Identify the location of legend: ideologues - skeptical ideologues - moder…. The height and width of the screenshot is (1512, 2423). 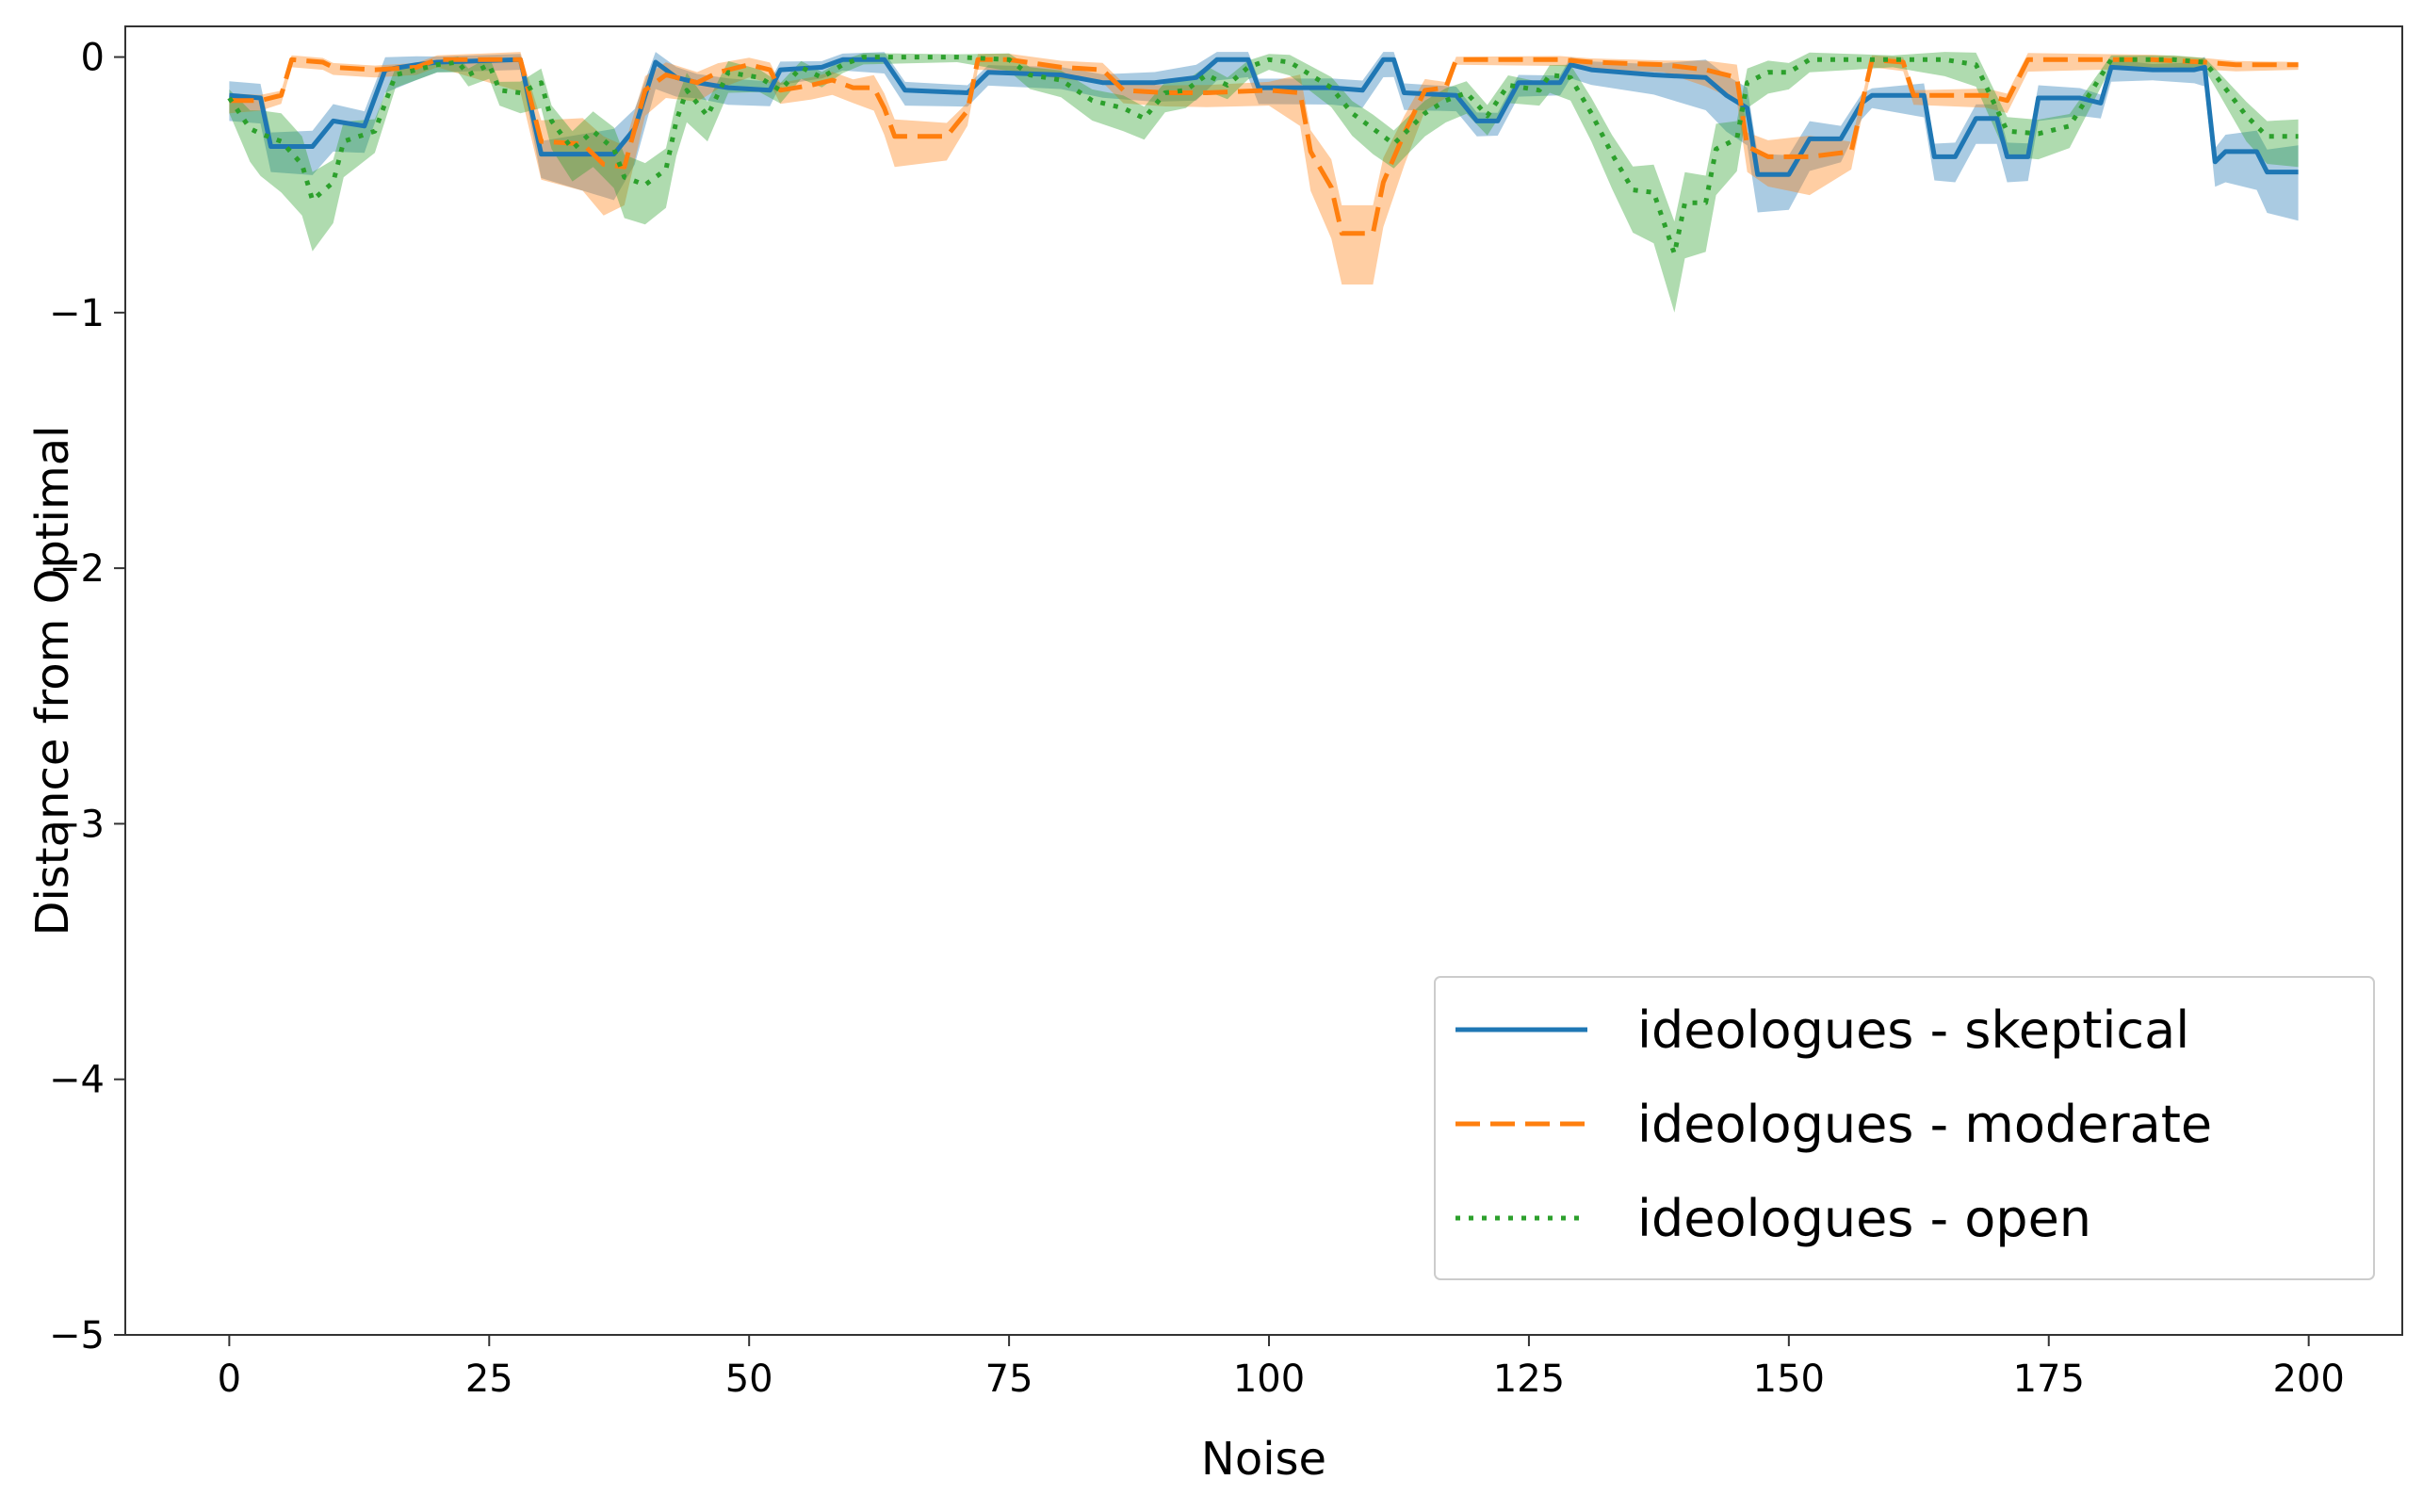
(1904, 1128).